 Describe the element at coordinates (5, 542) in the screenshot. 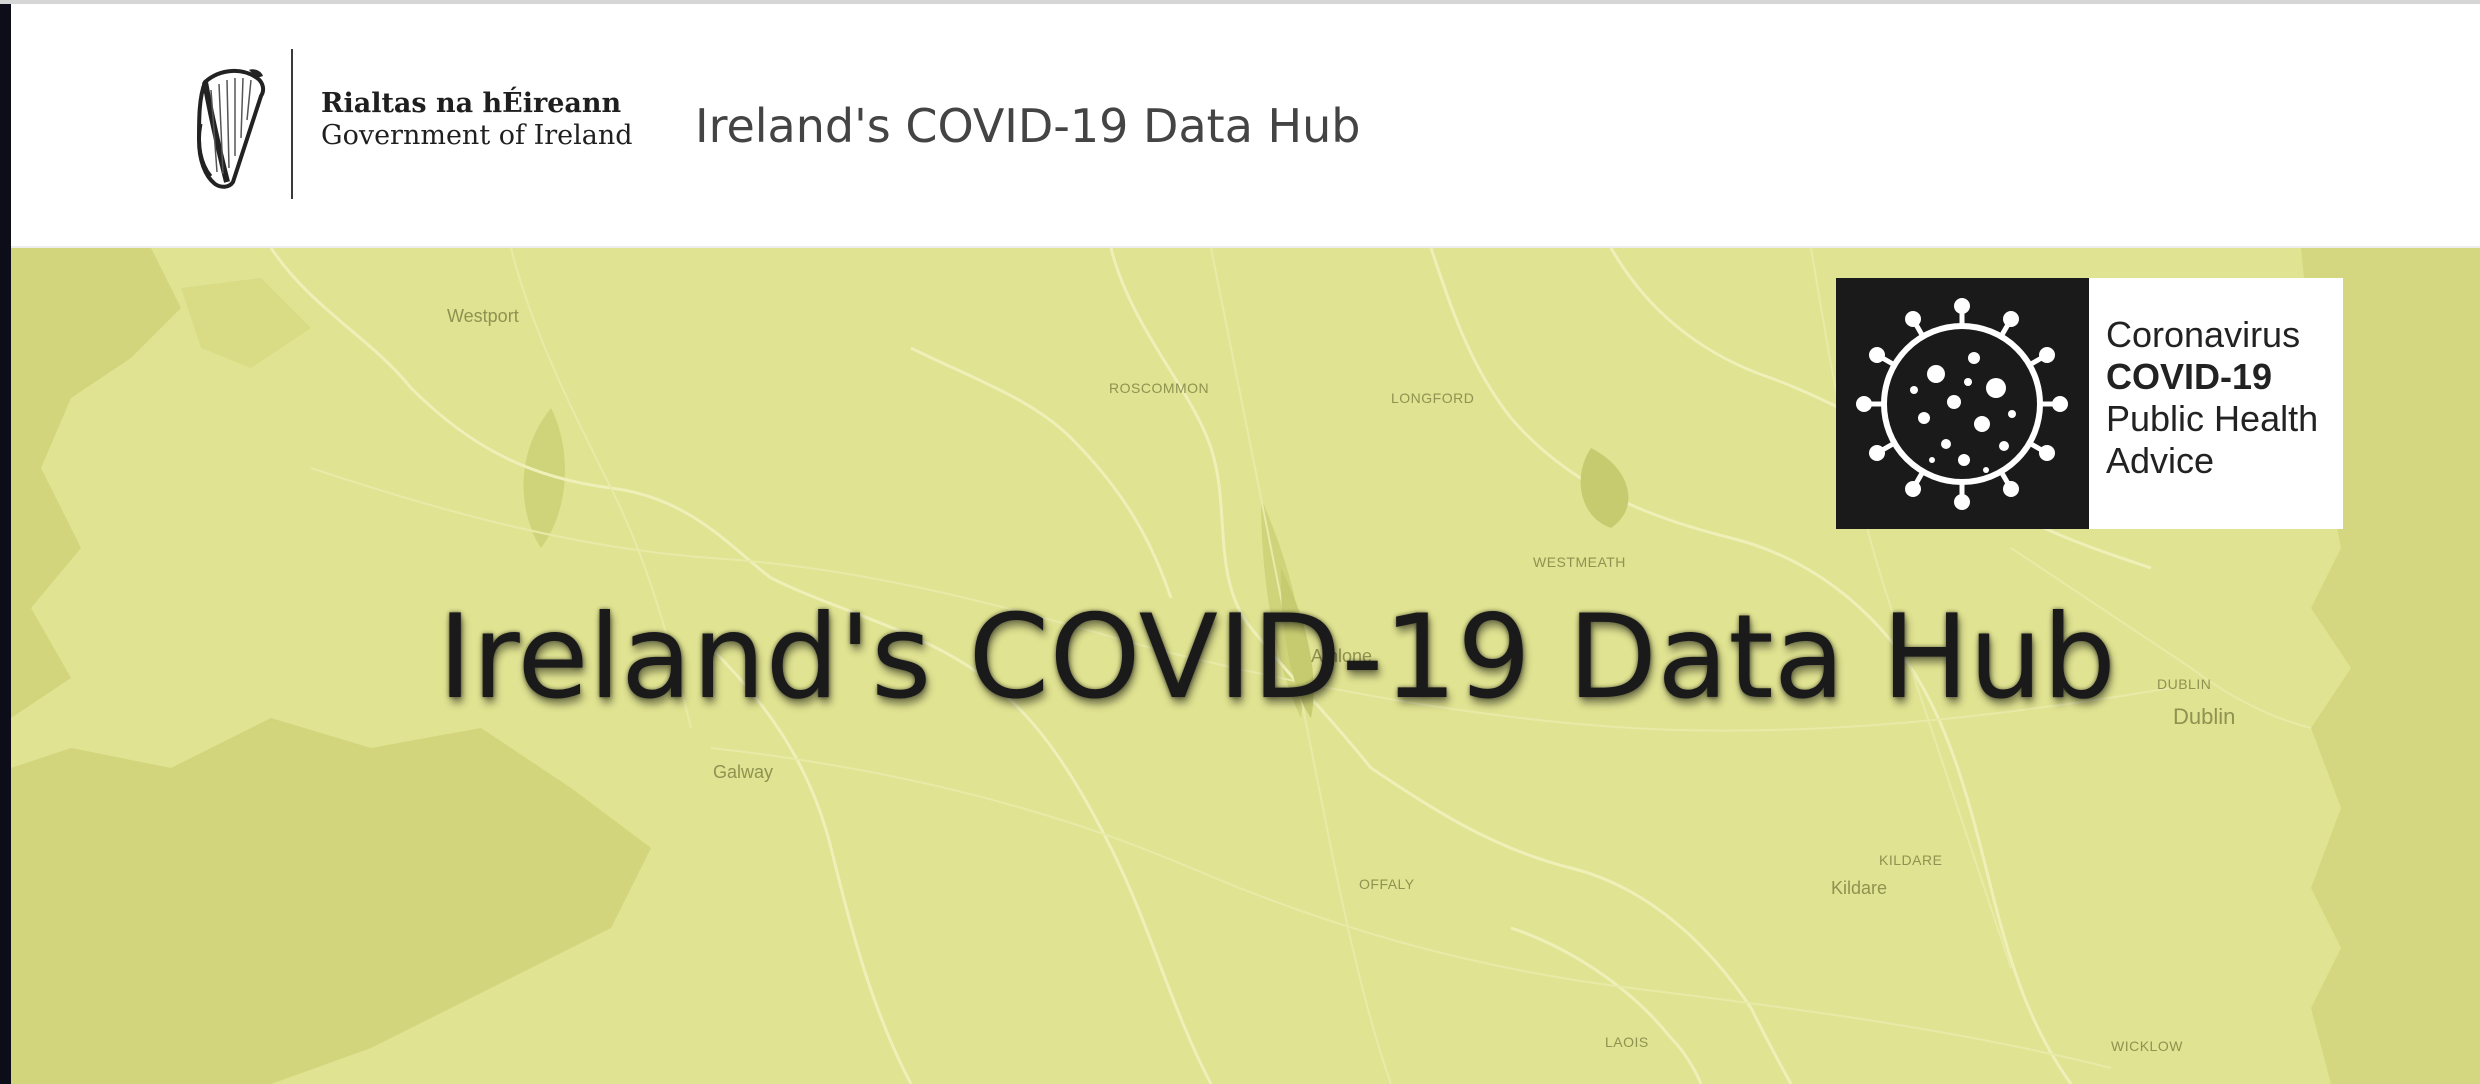

I see `window-edge` at that location.